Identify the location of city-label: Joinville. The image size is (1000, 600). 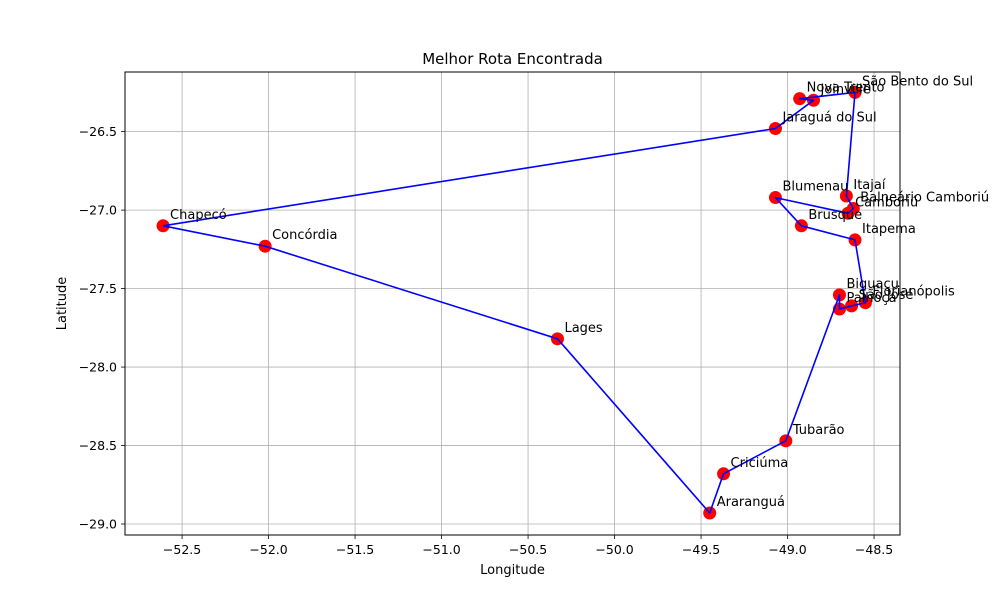
(845, 89).